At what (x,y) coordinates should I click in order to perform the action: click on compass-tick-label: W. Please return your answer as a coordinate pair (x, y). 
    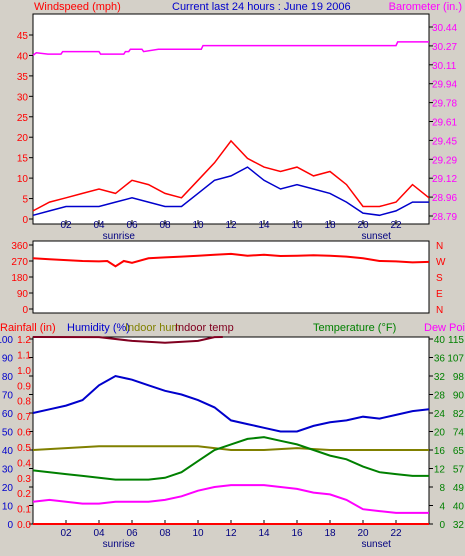
    Looking at the image, I should click on (441, 262).